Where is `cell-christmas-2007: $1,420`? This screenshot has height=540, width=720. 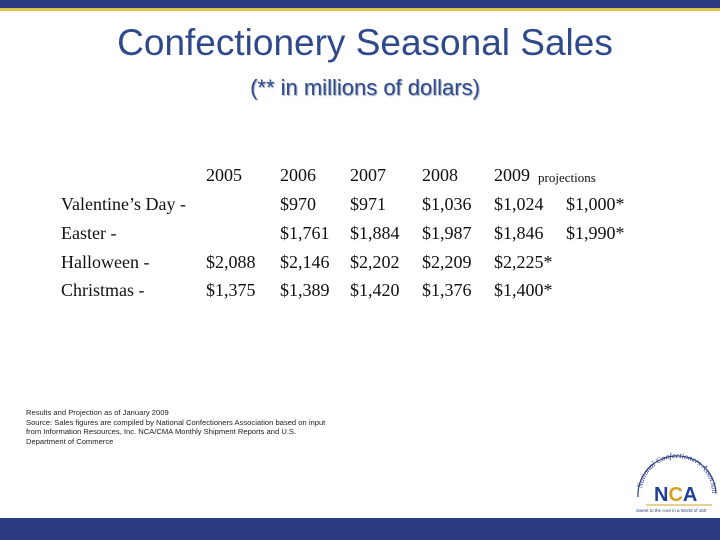
cell-christmas-2007: $1,420 is located at coordinates (375, 290).